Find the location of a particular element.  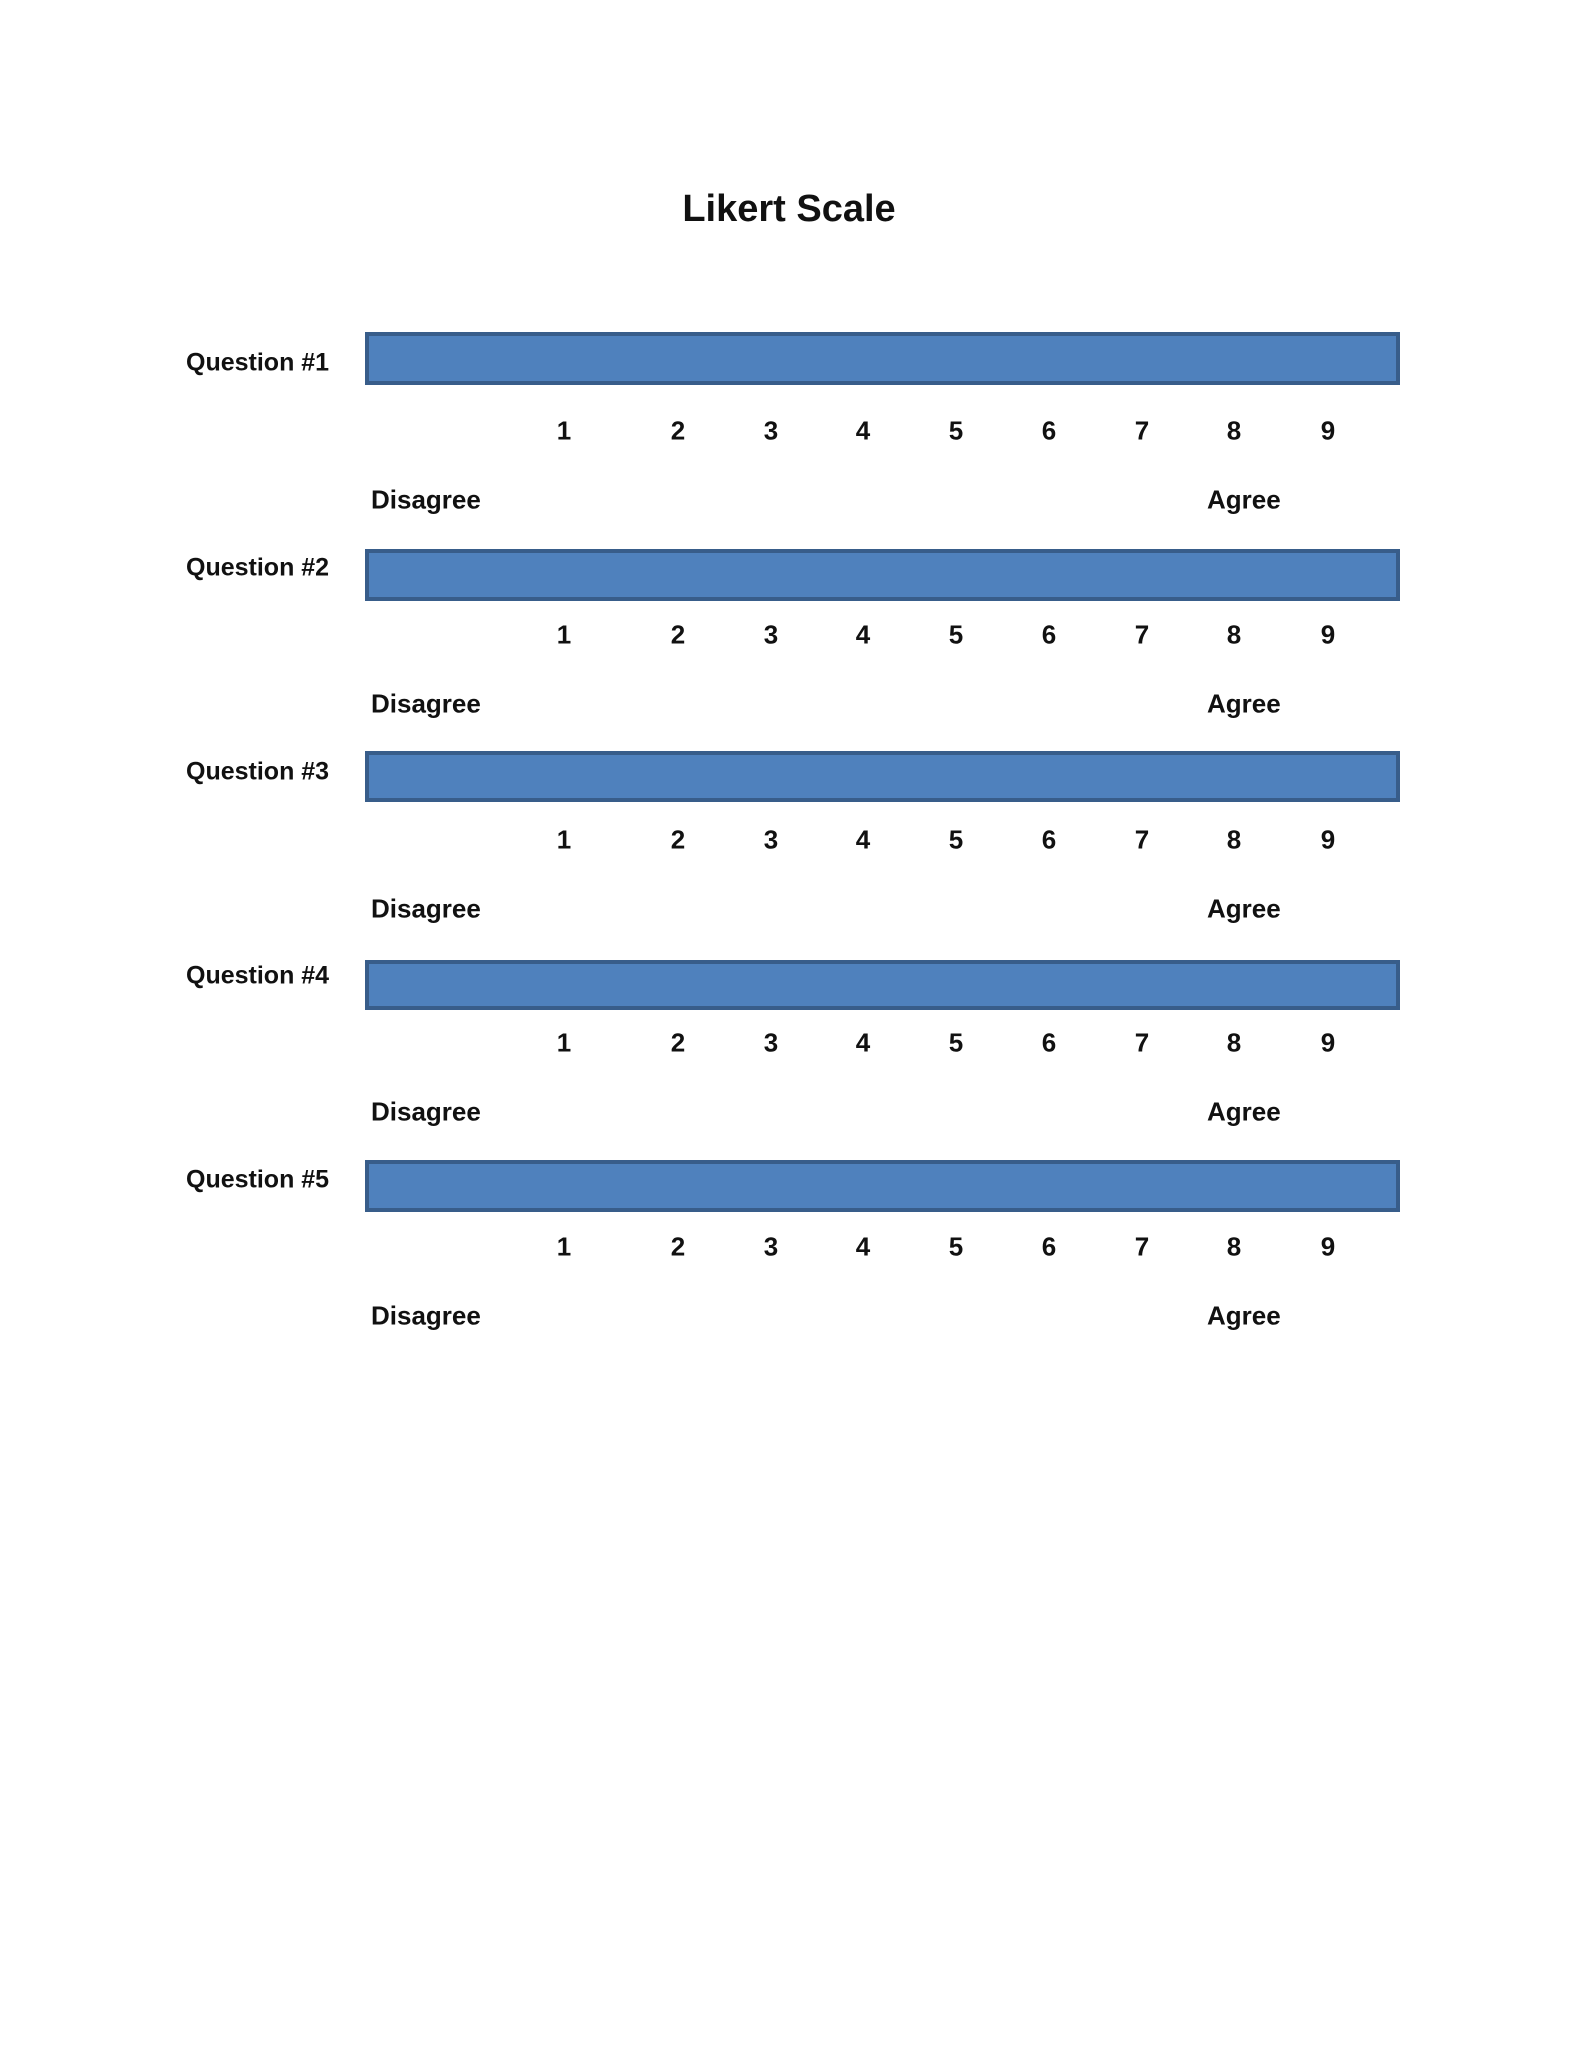

question-label: Question #1 is located at coordinates (258, 362).